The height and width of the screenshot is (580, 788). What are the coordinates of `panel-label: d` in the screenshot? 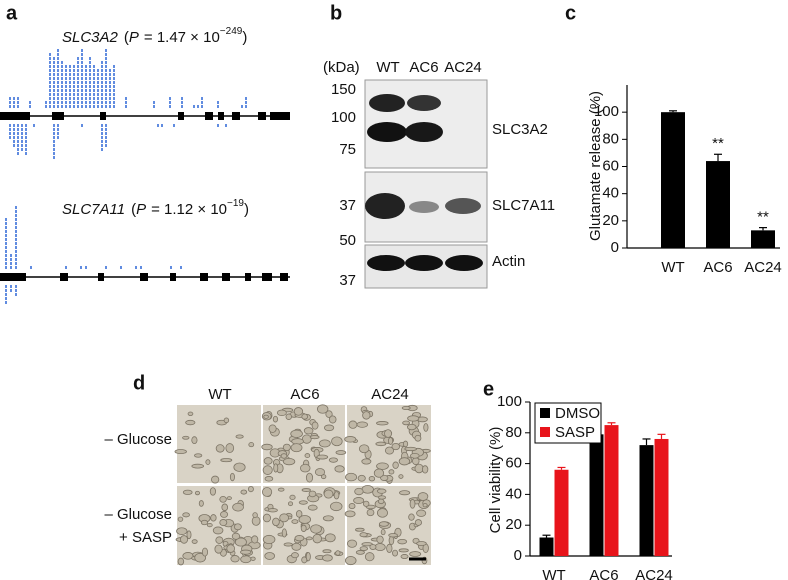 It's located at (139, 383).